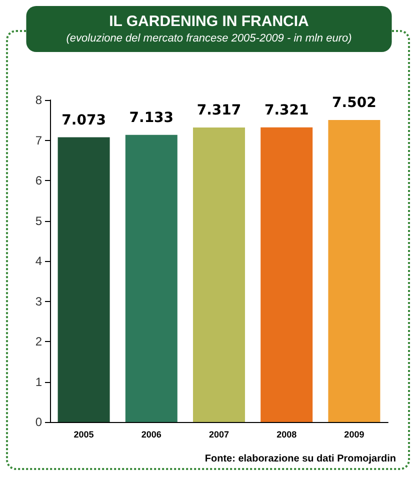  Describe the element at coordinates (38, 341) in the screenshot. I see `y-tick-label: 2` at that location.